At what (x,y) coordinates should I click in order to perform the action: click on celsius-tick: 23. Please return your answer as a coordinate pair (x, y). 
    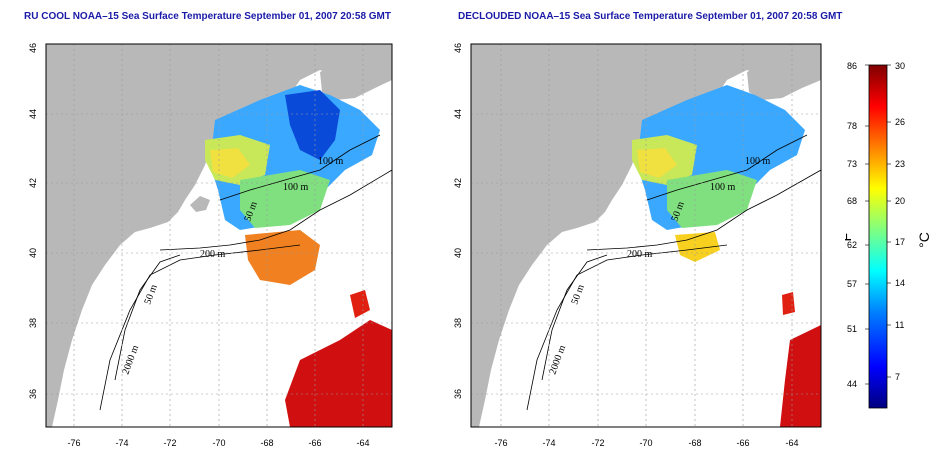
    Looking at the image, I should click on (900, 164).